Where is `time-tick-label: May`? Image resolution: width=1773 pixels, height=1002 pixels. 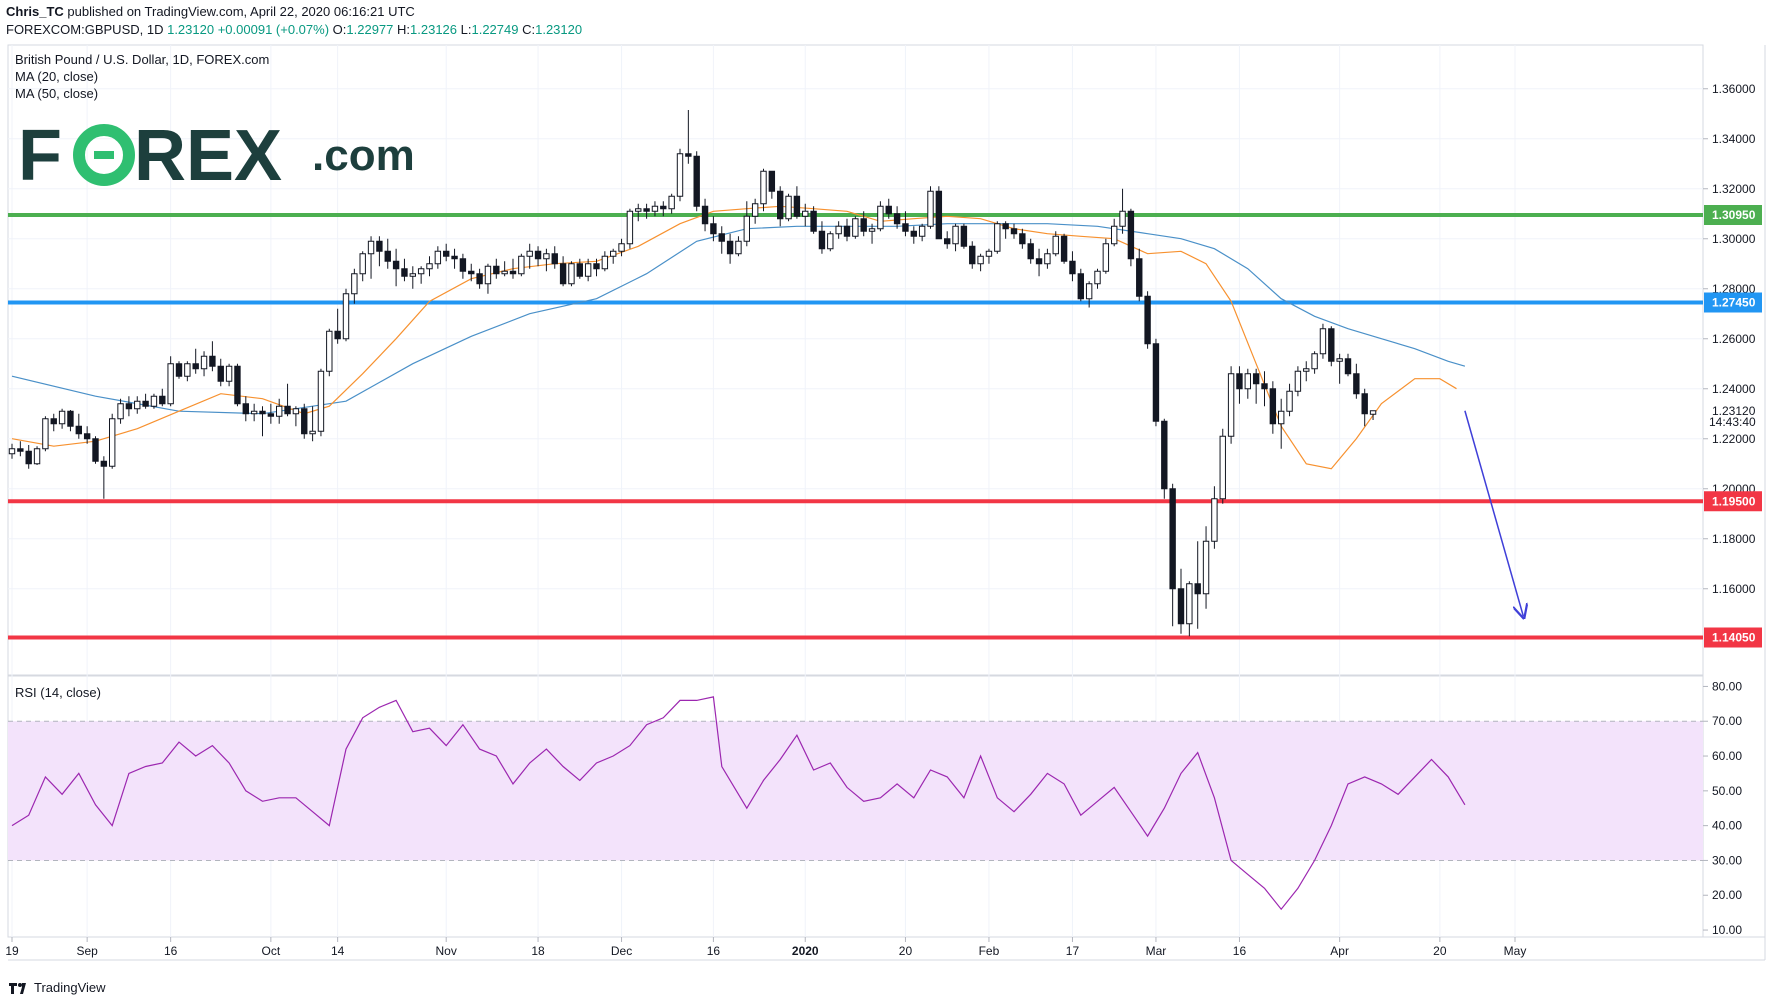 time-tick-label: May is located at coordinates (1515, 951).